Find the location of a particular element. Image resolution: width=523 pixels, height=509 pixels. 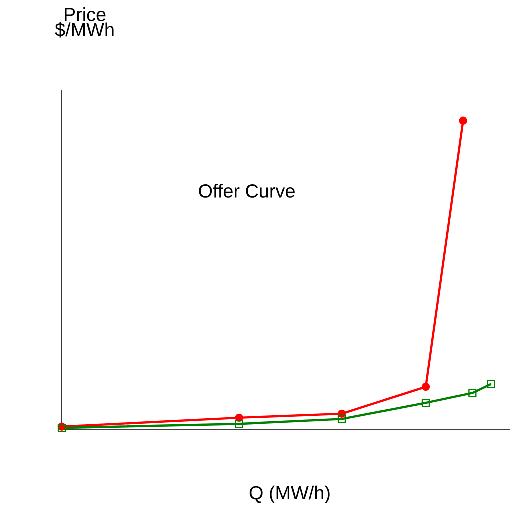

x-axis-title: Q (MW/h) is located at coordinates (290, 495).